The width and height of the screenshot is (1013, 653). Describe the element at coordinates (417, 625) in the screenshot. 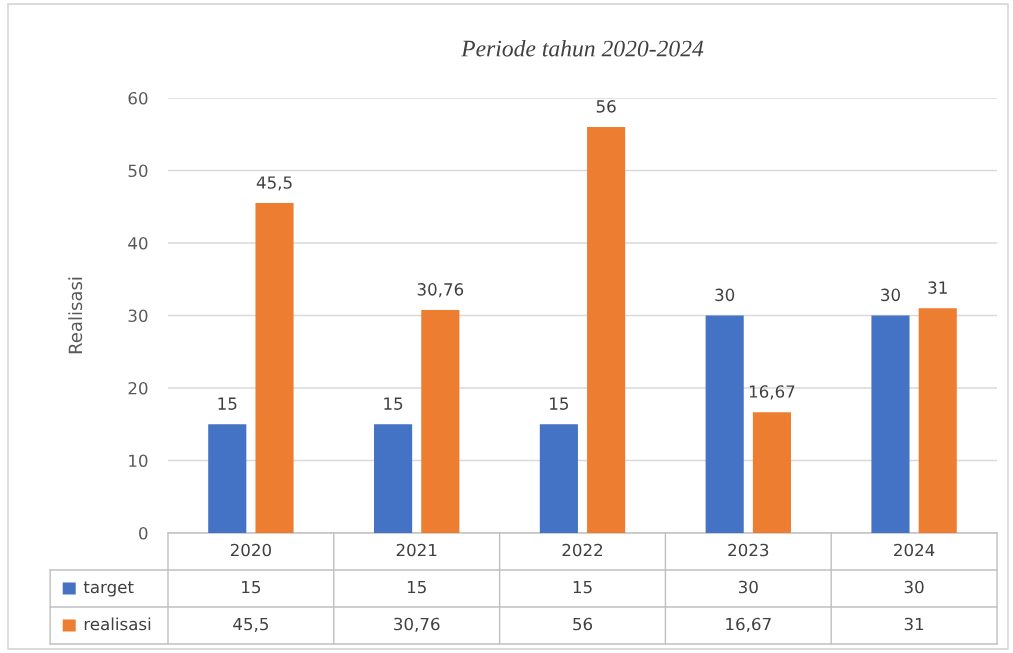

I see `data-label: 30,76` at that location.